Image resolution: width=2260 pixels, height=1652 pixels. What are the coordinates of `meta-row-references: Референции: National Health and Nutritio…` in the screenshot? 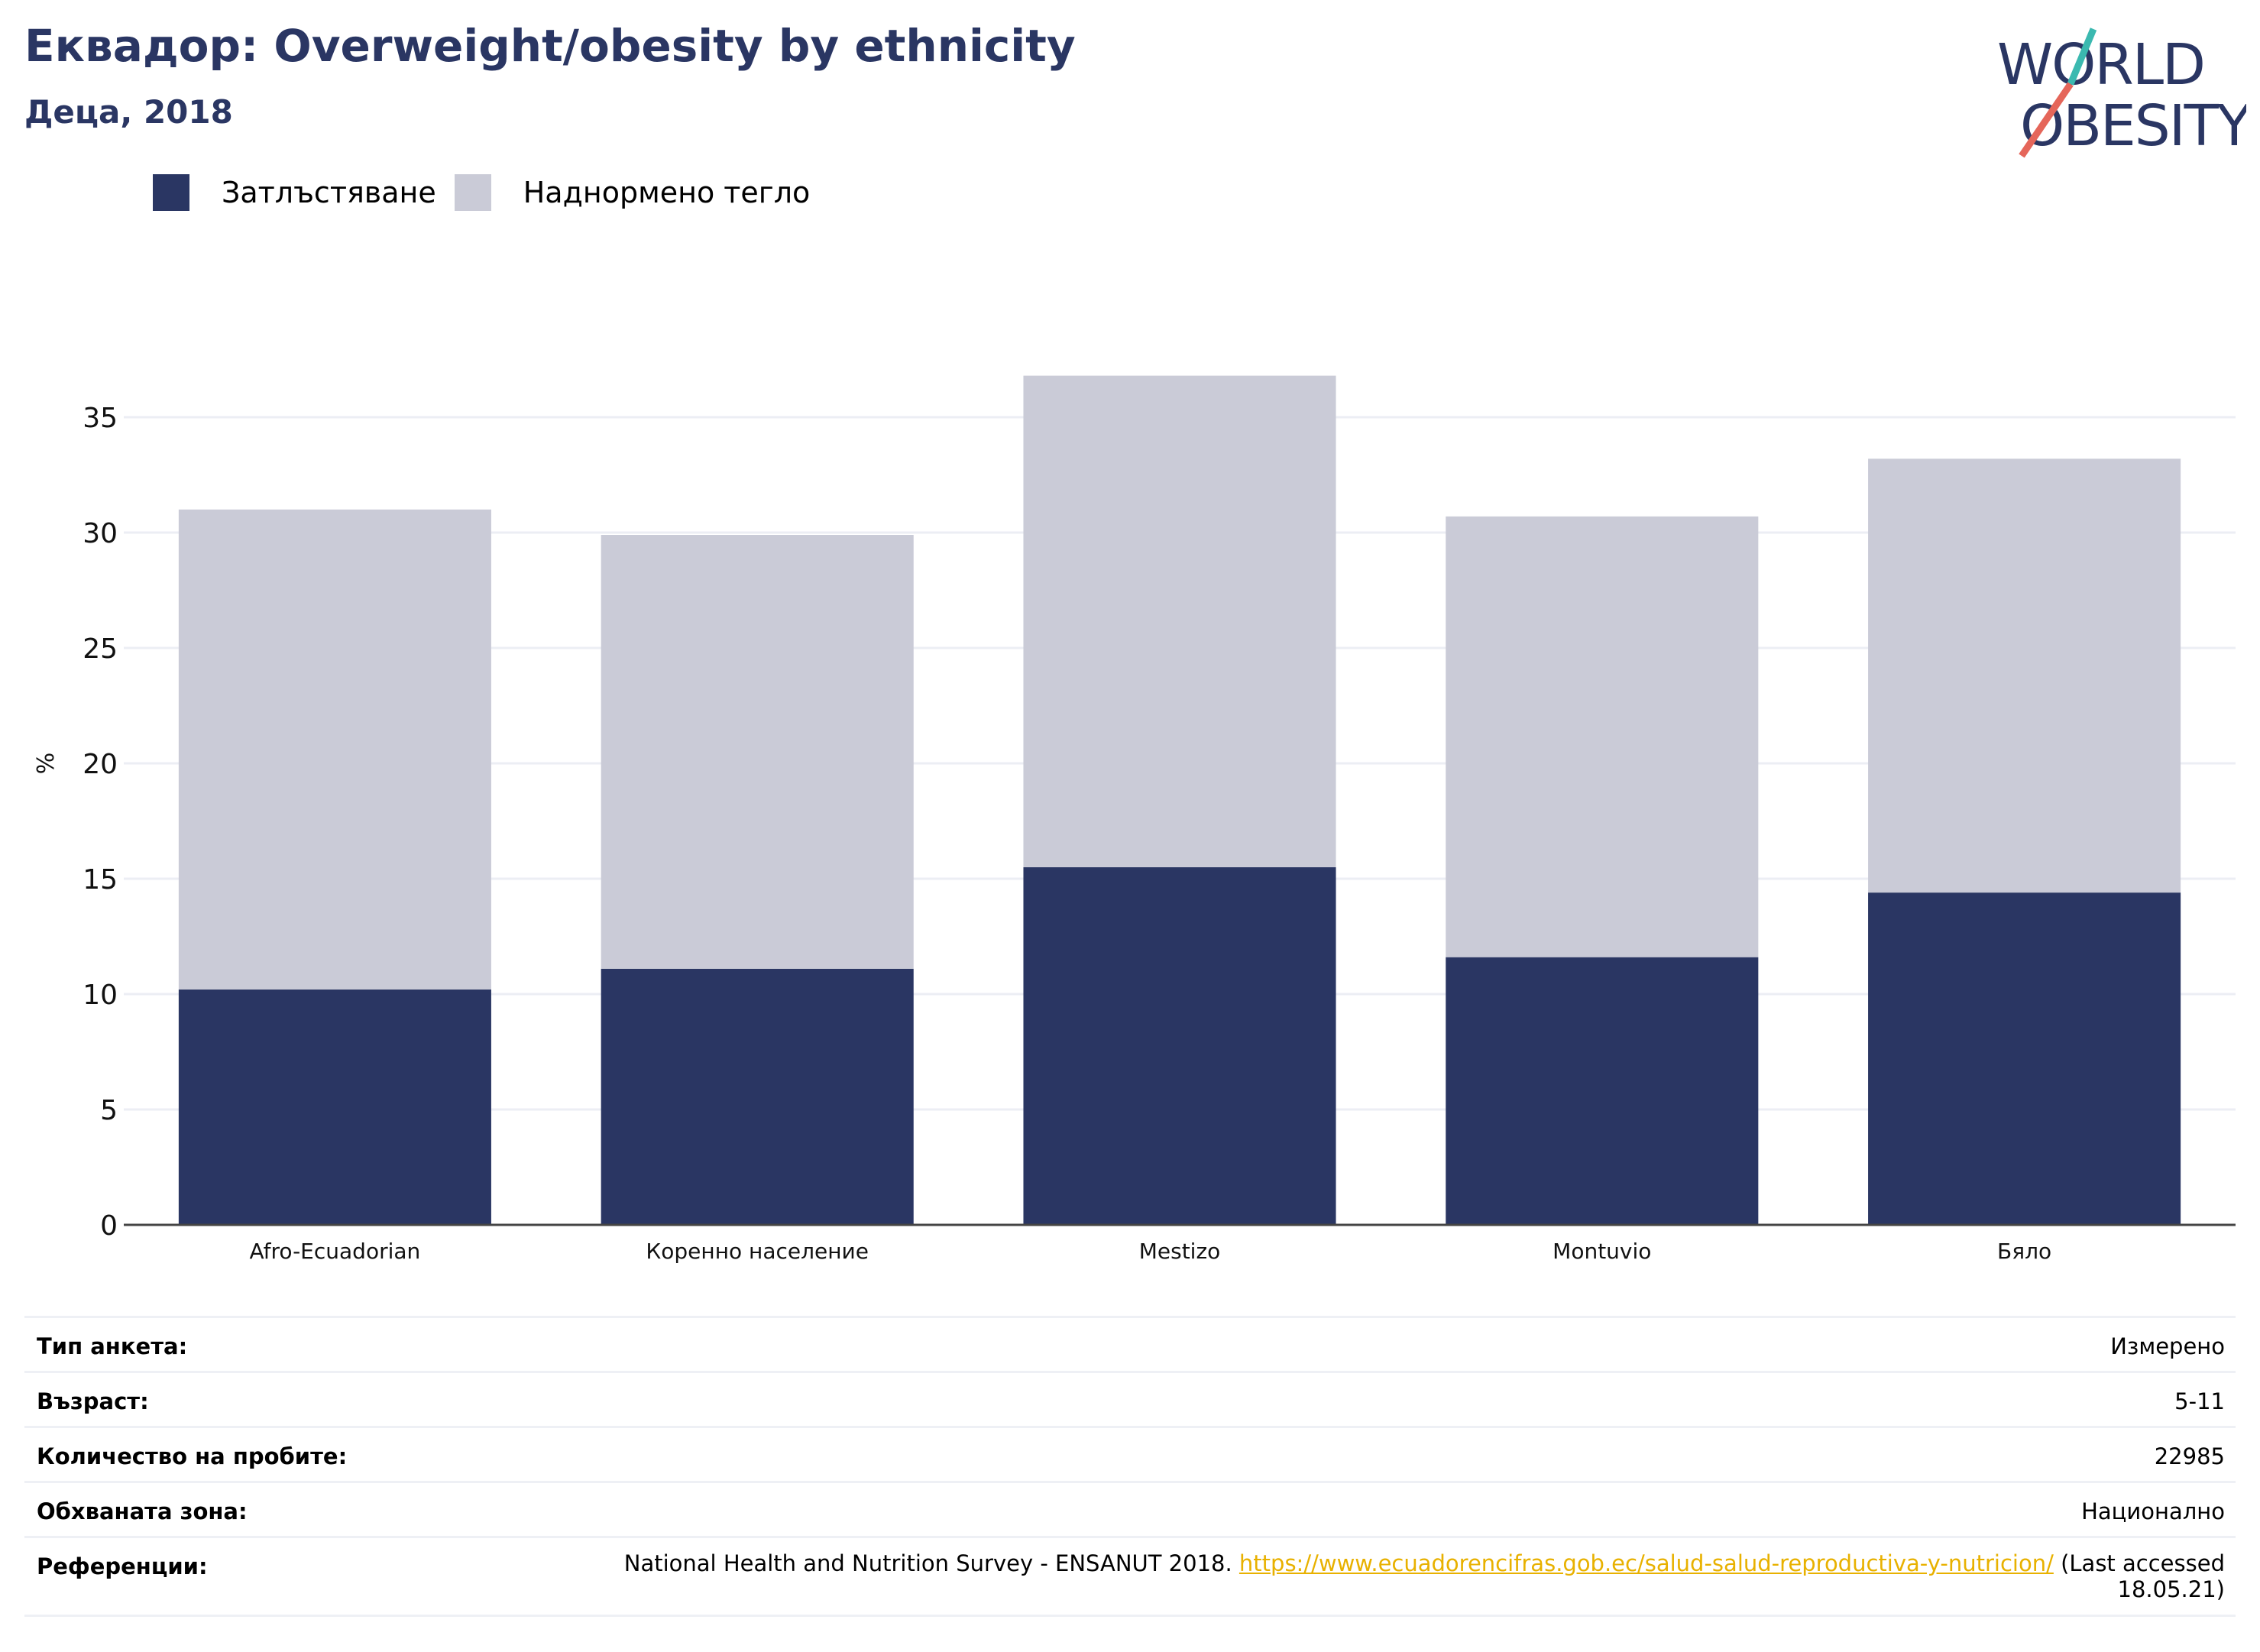 It's located at (1130, 1576).